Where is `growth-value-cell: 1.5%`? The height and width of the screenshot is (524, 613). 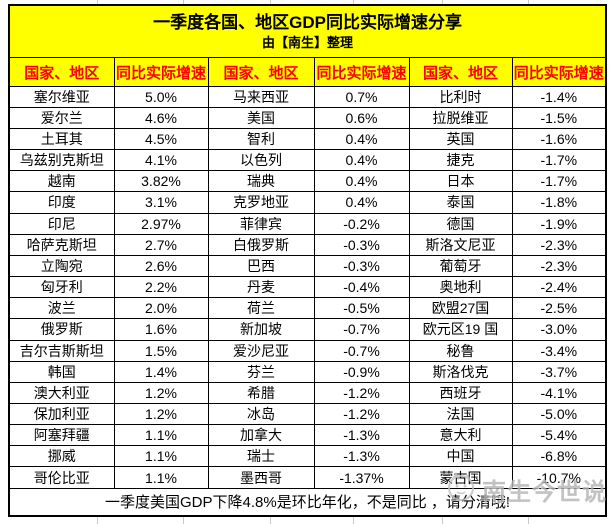 growth-value-cell: 1.5% is located at coordinates (161, 350).